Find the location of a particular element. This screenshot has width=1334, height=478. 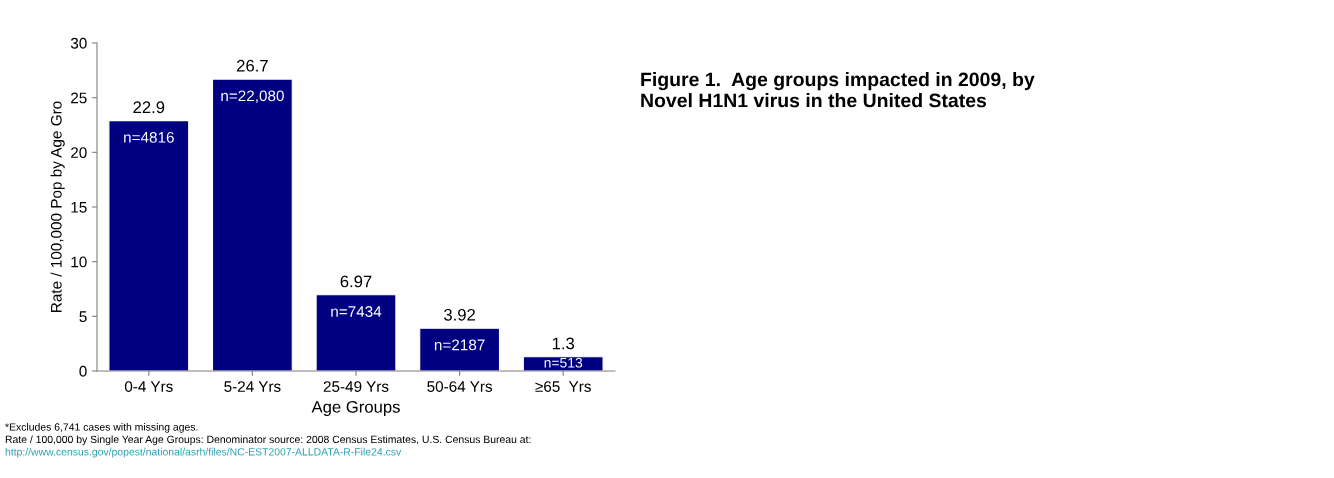

y-tick-label: 5 is located at coordinates (83, 317).